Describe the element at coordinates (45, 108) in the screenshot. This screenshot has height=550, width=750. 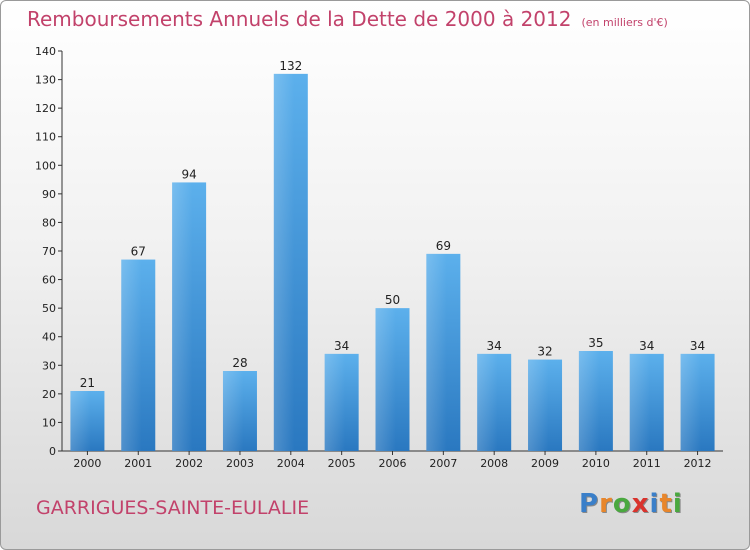
I see `y-tick-label: 120` at that location.